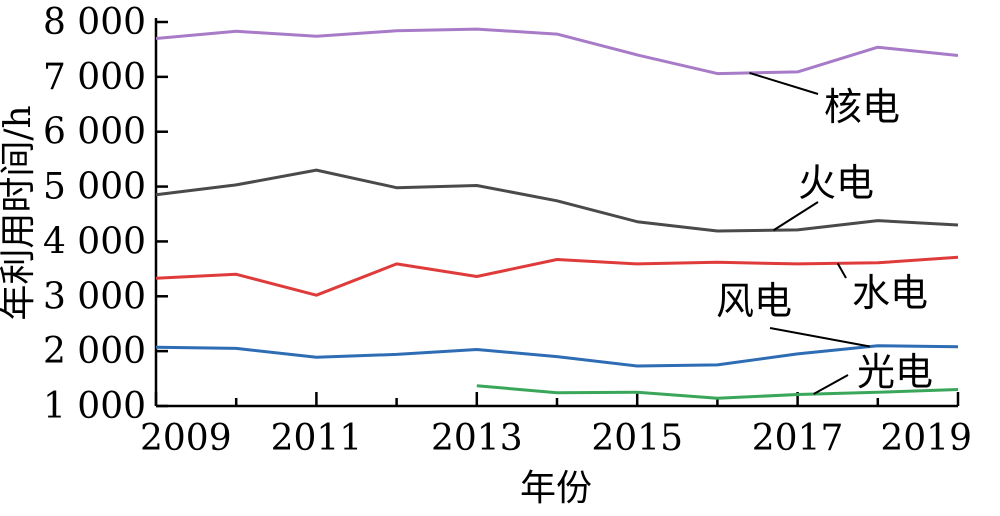 This screenshot has height=516, width=1000. Describe the element at coordinates (754, 301) in the screenshot. I see `series-label: 风电` at that location.